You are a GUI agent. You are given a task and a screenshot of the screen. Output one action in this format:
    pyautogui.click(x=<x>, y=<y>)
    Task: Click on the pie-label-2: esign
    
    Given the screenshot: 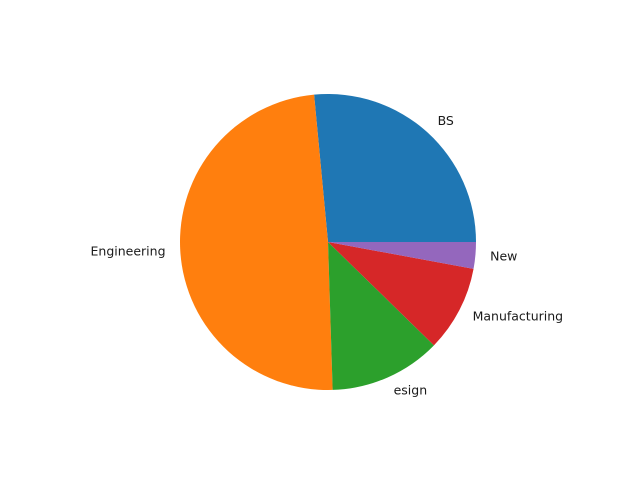 What is the action you would take?
    pyautogui.click(x=411, y=390)
    